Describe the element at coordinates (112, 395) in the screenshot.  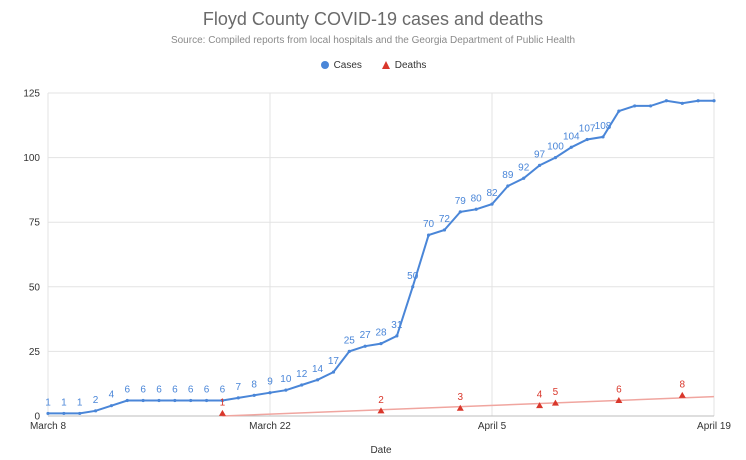
I see `cases-data-label: 4` at that location.